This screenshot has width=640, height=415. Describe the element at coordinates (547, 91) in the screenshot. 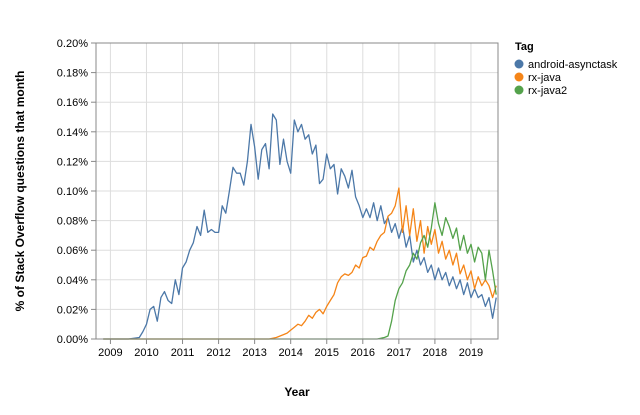

I see `legend-label: rx-java2` at that location.